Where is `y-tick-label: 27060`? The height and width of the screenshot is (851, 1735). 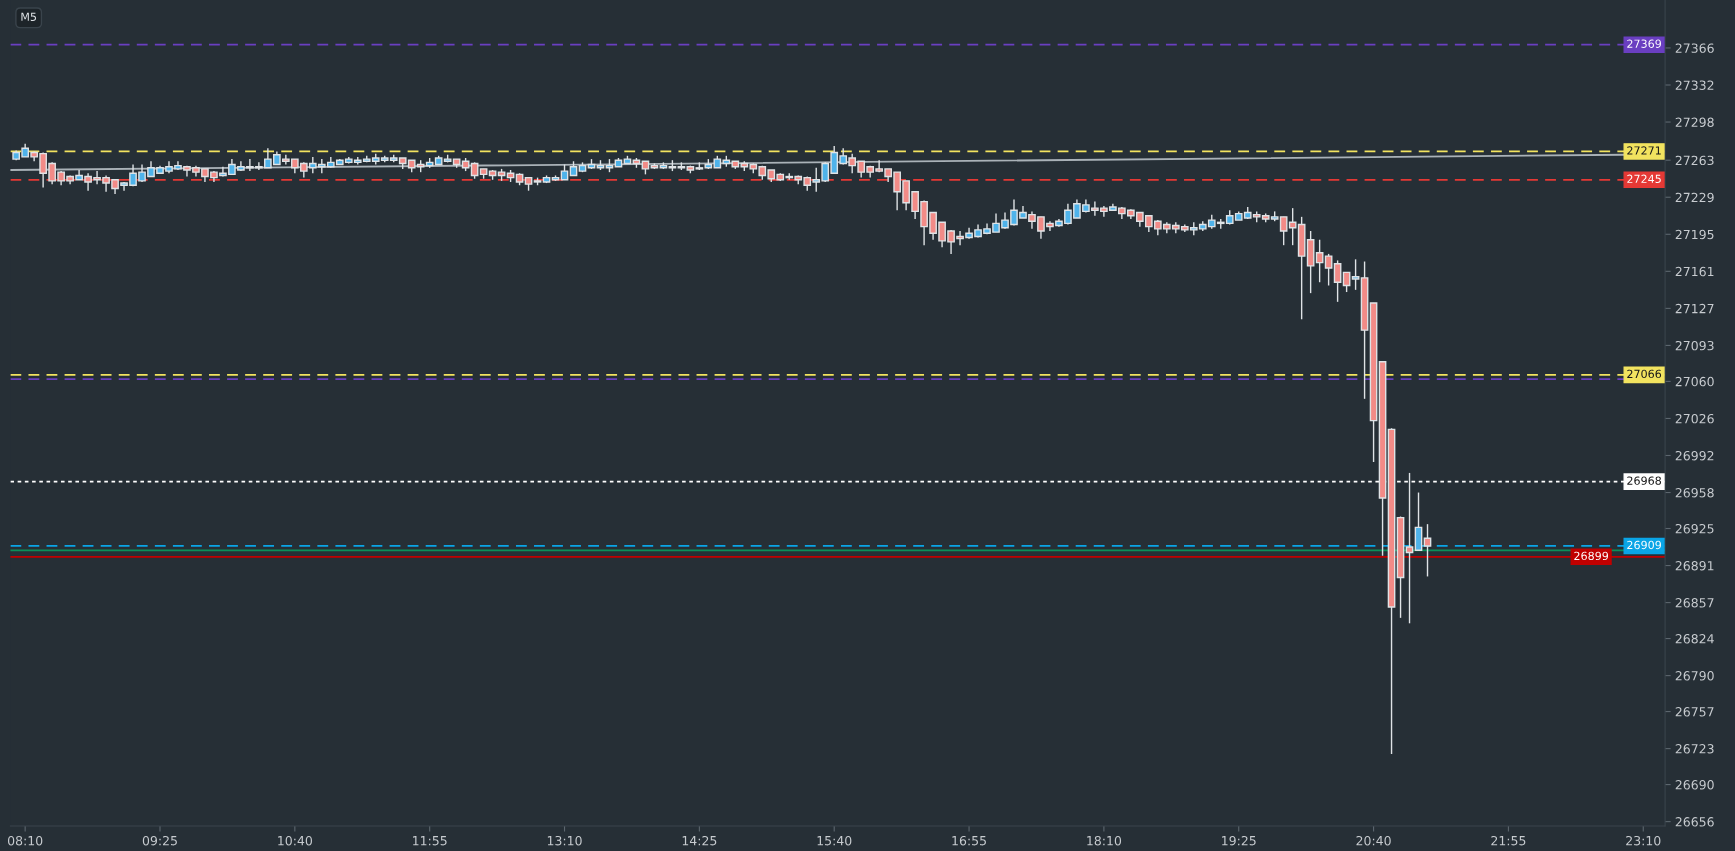 y-tick-label: 27060 is located at coordinates (1694, 381).